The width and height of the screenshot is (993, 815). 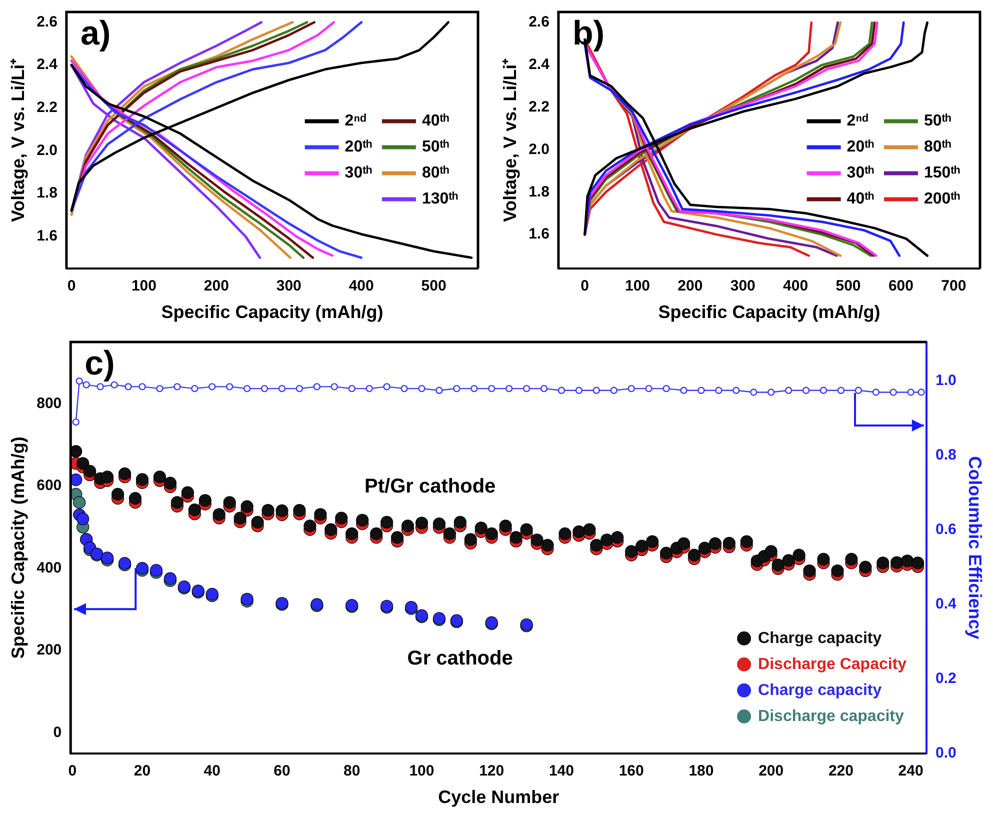 I want to click on legend-label: 2ⁿᵈ, so click(x=857, y=121).